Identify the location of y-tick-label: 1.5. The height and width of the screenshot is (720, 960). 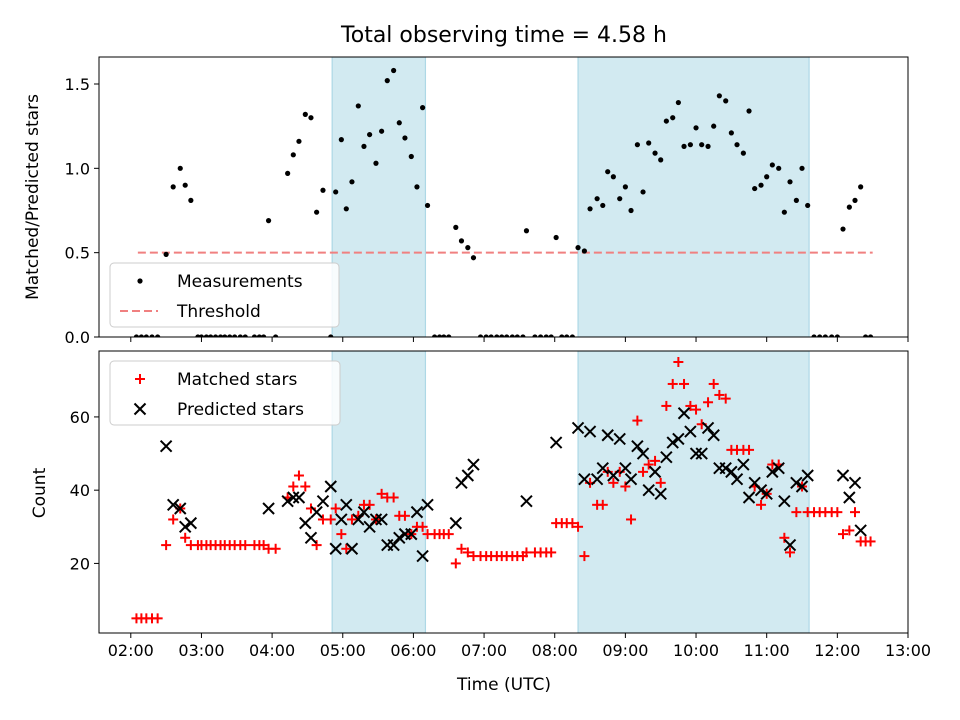
(77, 84).